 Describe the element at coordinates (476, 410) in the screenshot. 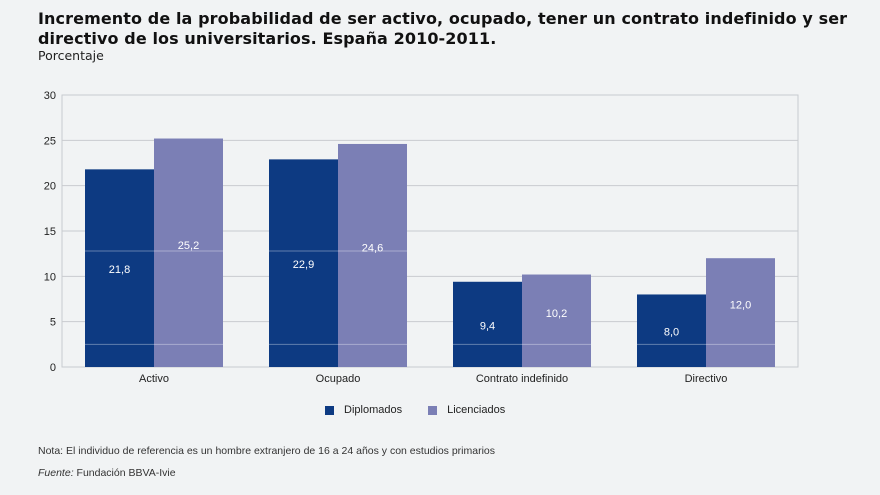

I see `legend-label: Licenciados` at that location.